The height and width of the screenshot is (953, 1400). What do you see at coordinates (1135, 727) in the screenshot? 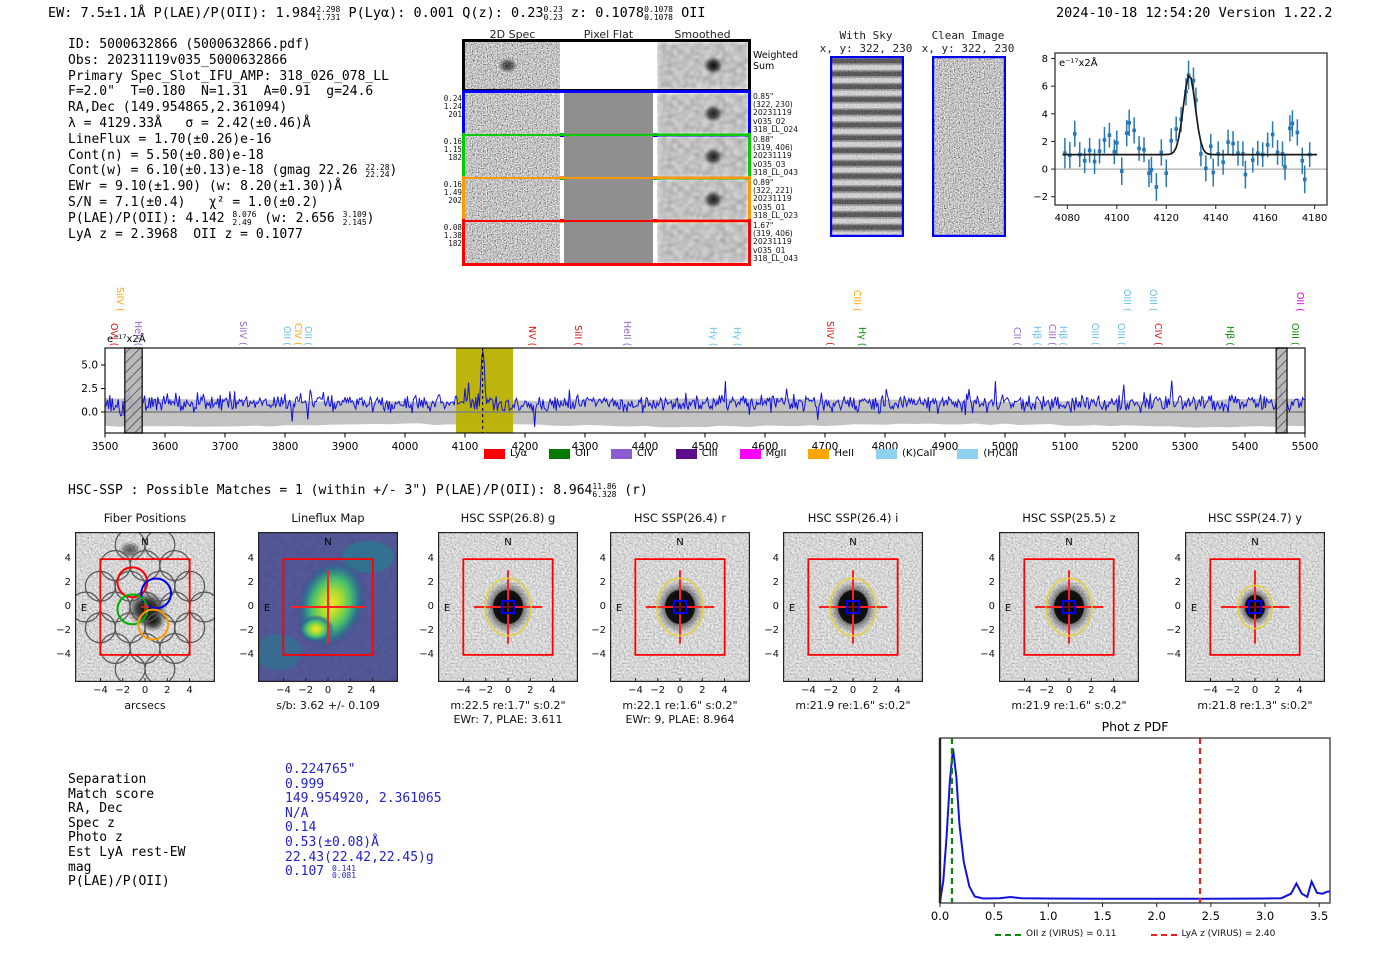
I see `svg-text: Phot z PDF` at bounding box center [1135, 727].